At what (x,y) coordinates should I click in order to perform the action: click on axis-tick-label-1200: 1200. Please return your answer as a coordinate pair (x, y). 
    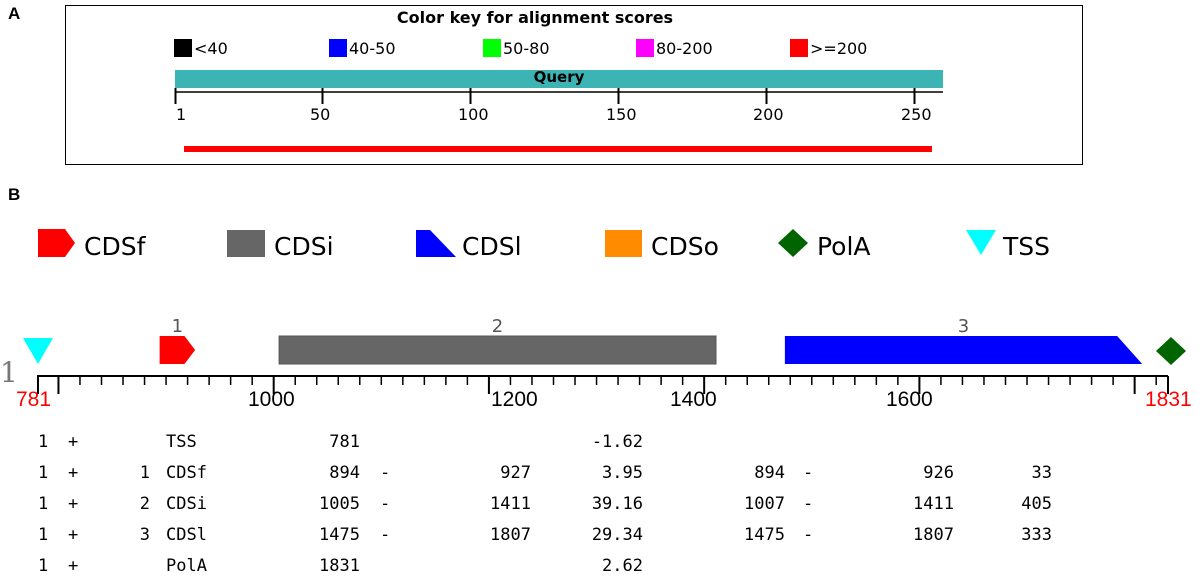
    Looking at the image, I should click on (514, 399).